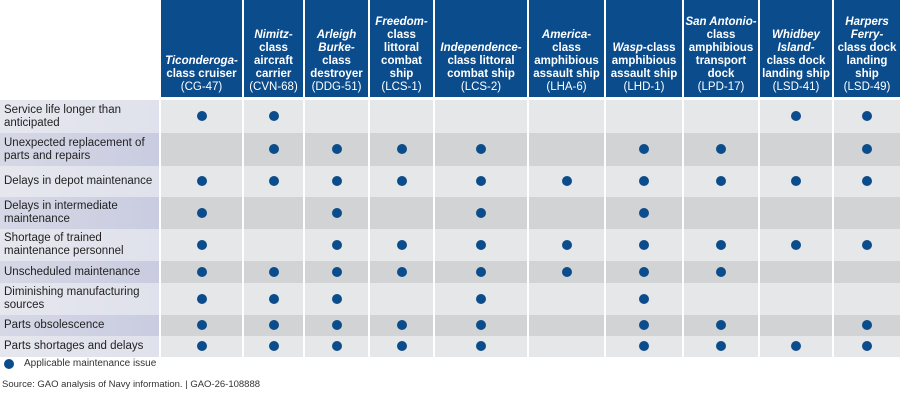 The width and height of the screenshot is (900, 412). What do you see at coordinates (336, 67) in the screenshot?
I see `ship-class: class destroyer` at bounding box center [336, 67].